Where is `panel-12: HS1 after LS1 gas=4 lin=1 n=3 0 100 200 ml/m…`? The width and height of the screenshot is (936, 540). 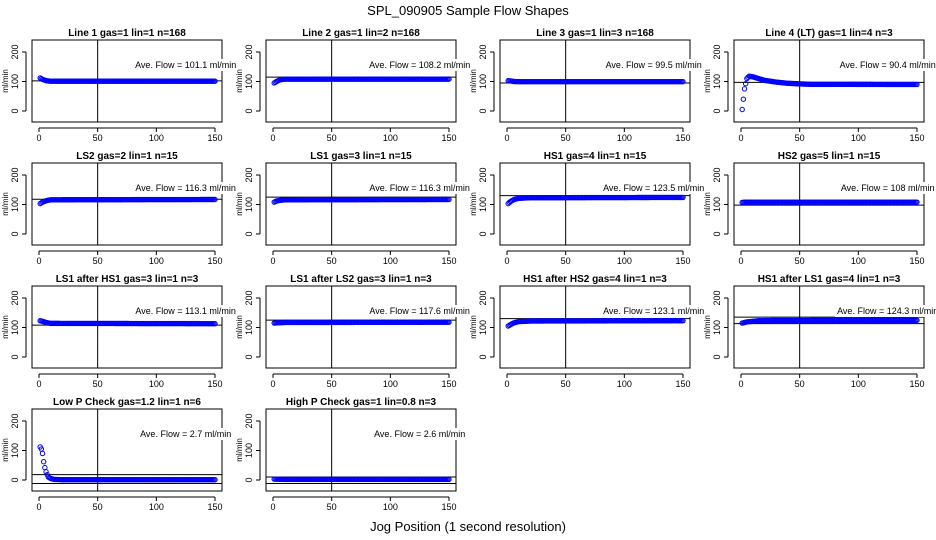
panel-12: HS1 after LS1 gas=4 lin=1 n=3 0 100 200 ml/m… is located at coordinates (819, 331).